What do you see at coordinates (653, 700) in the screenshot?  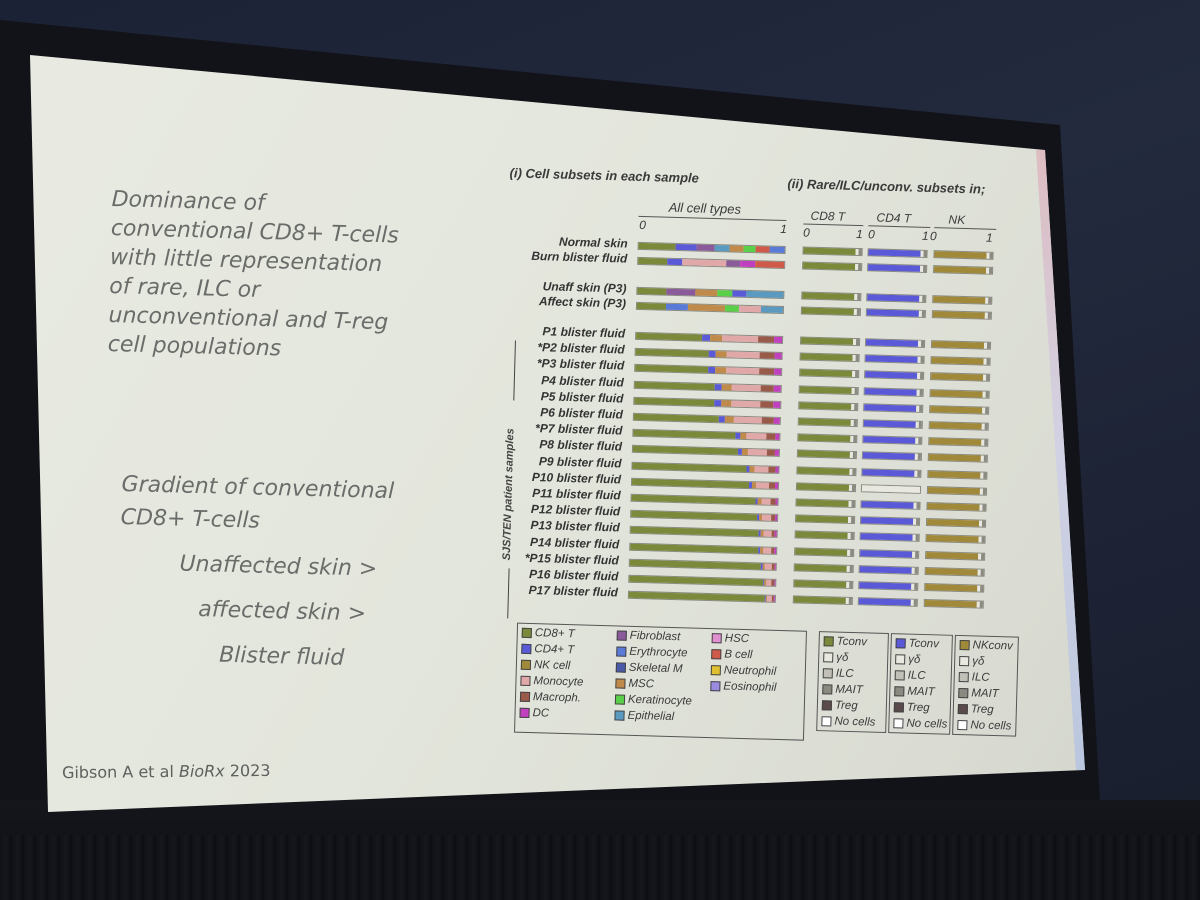 I see `legend-item: Keratinocyte` at bounding box center [653, 700].